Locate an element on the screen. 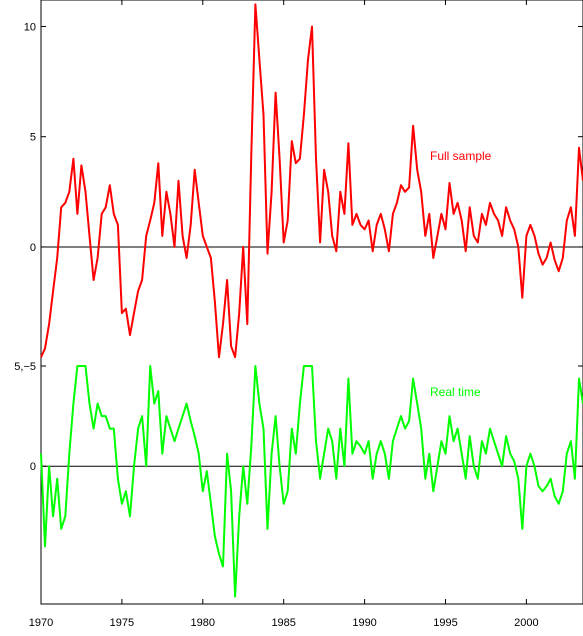 This screenshot has height=636, width=583. x-tick-label: 2000 is located at coordinates (526, 623).